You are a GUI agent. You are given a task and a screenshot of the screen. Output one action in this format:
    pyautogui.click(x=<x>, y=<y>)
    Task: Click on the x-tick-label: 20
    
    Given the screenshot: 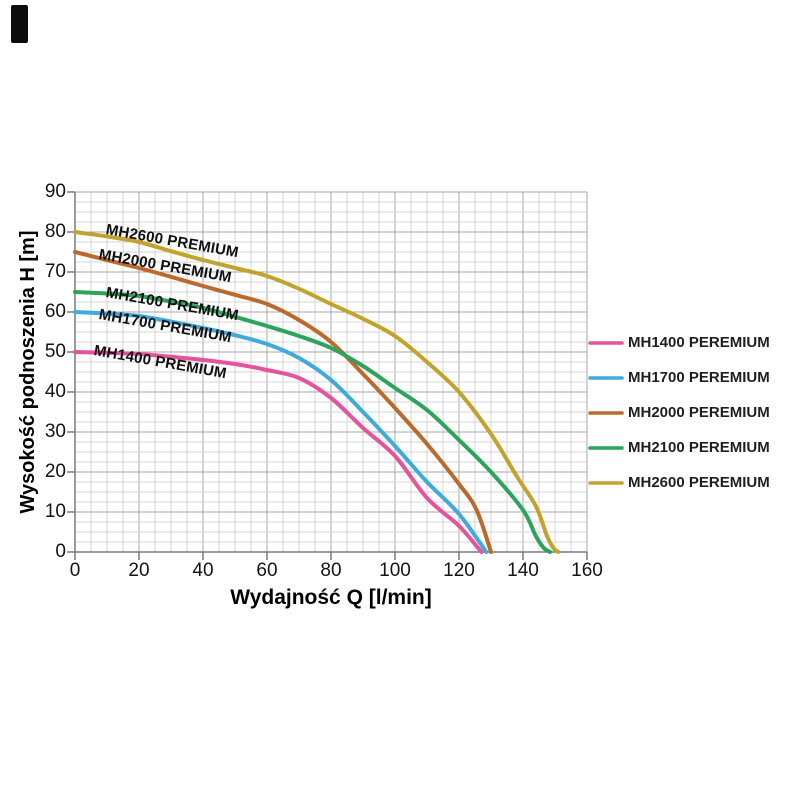 What is the action you would take?
    pyautogui.click(x=139, y=570)
    